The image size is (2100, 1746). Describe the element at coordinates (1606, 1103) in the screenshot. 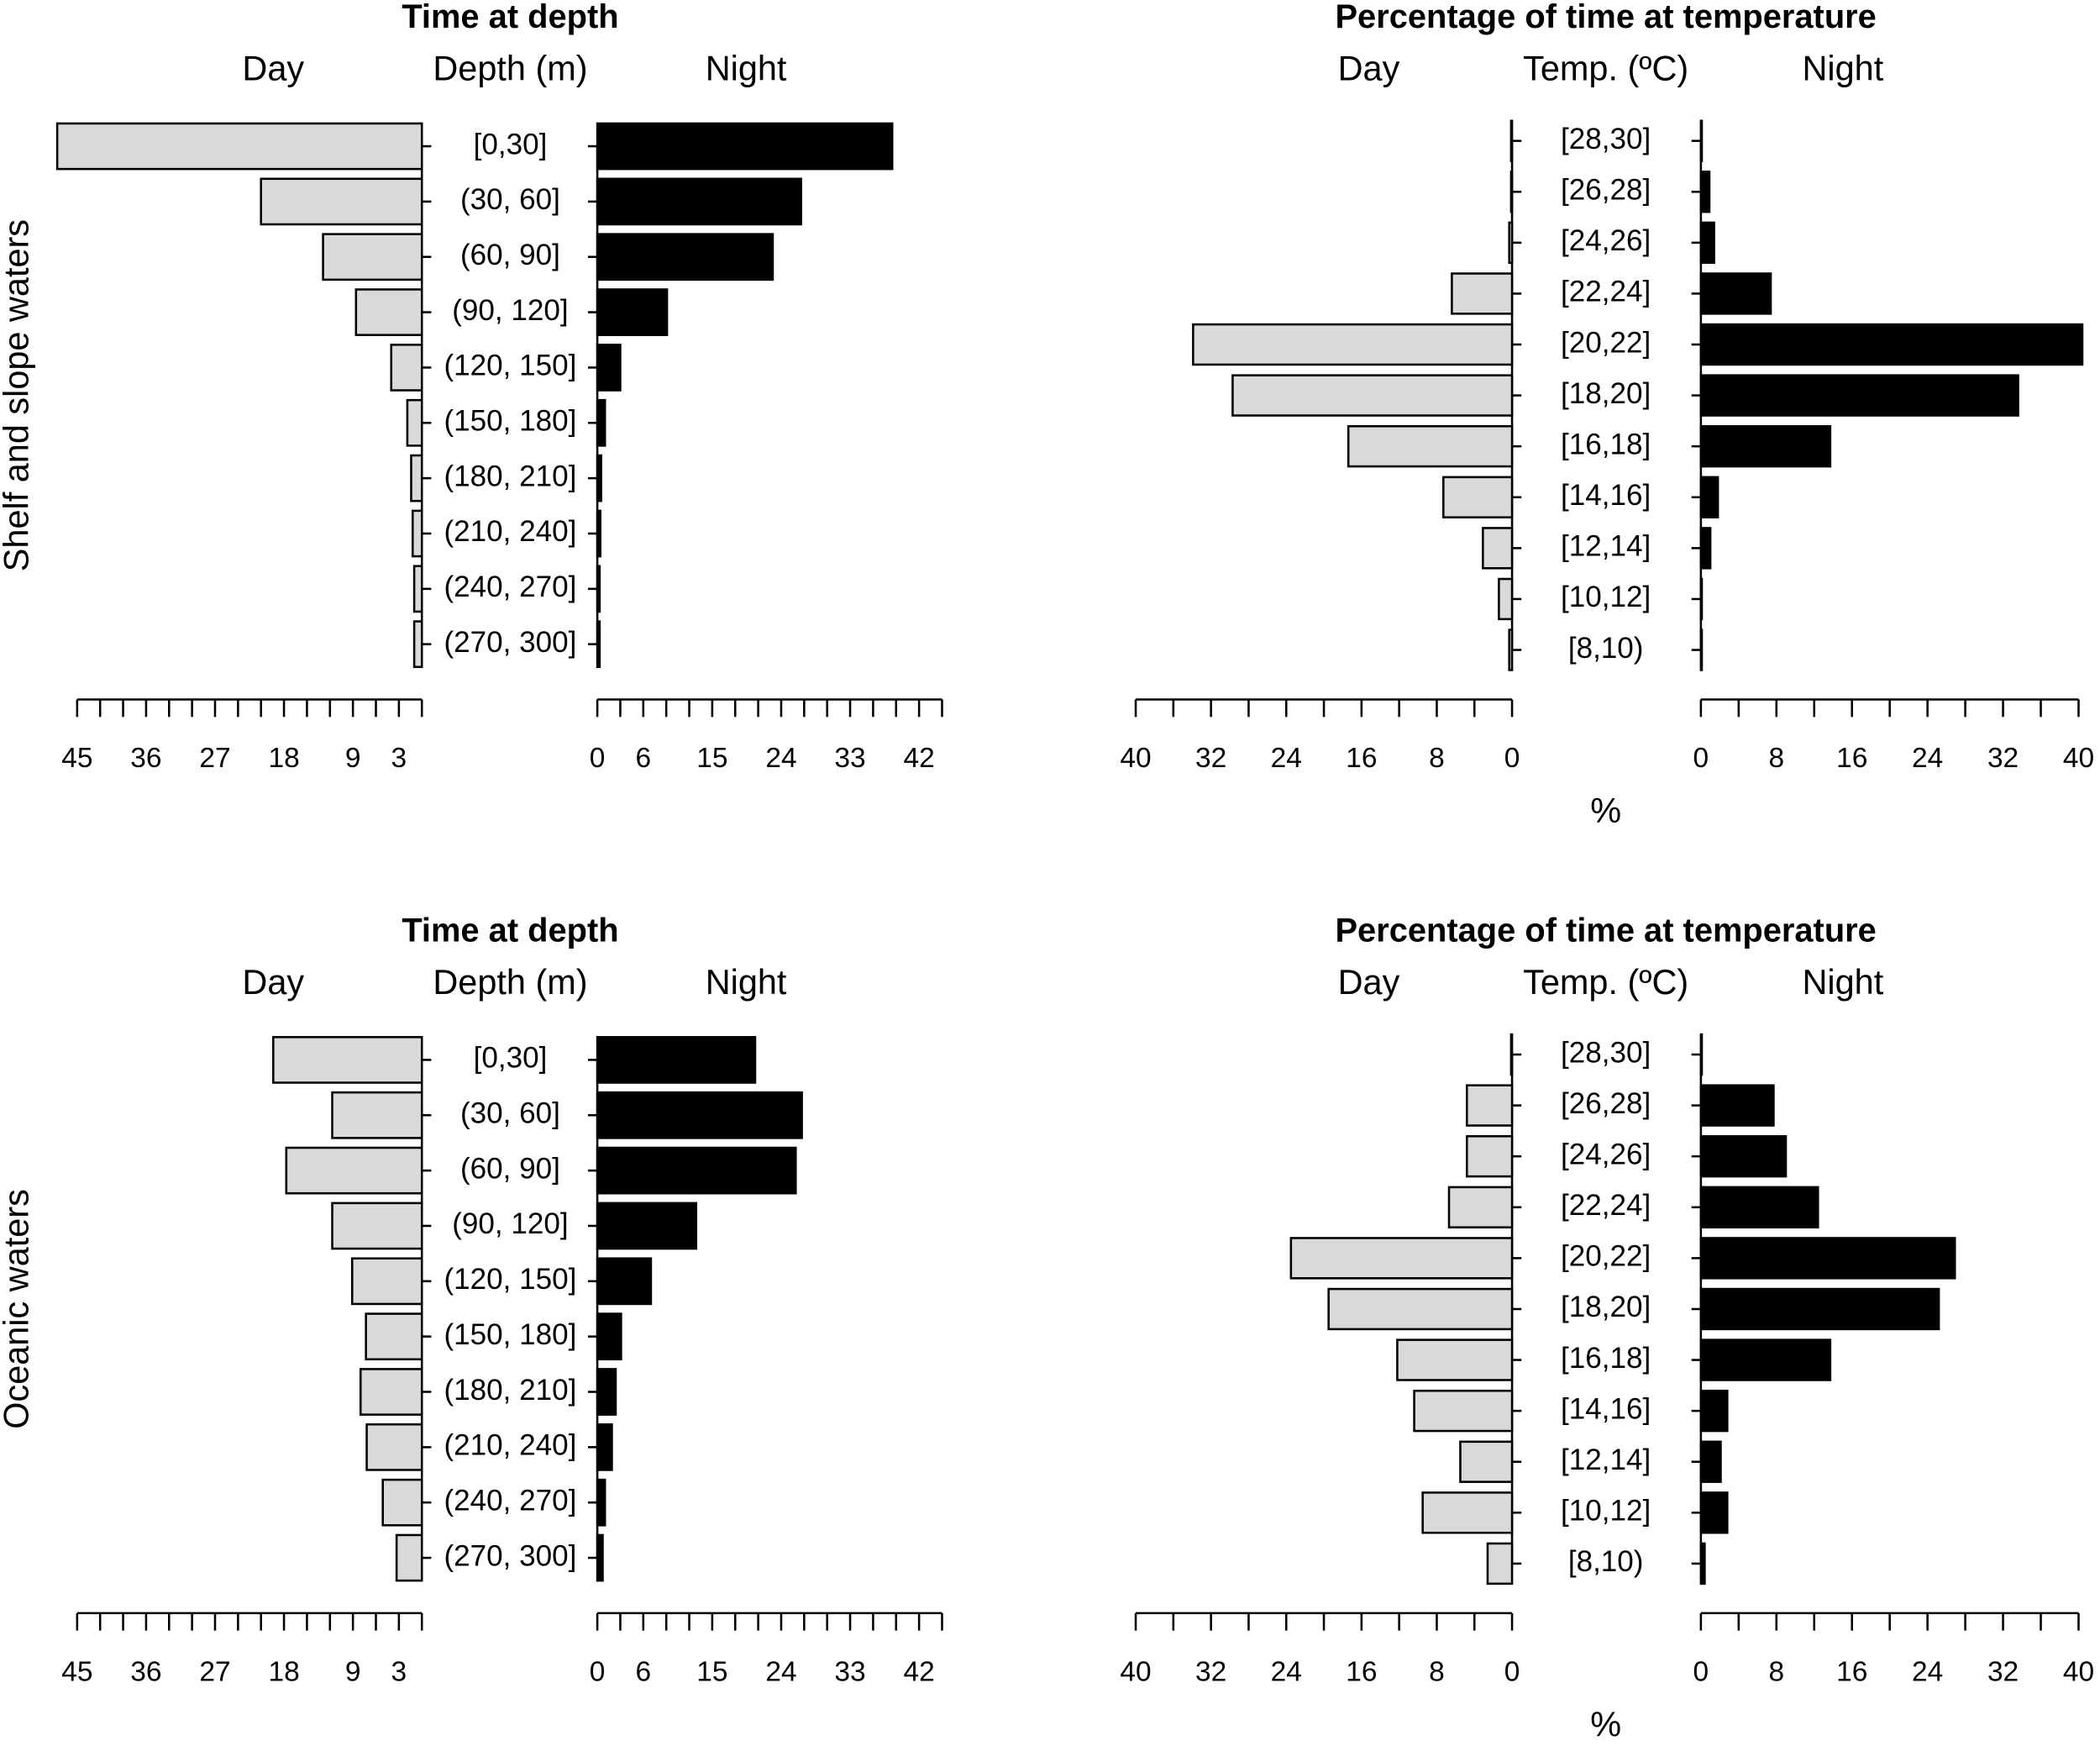

I see `category-label: [26,28]` at that location.